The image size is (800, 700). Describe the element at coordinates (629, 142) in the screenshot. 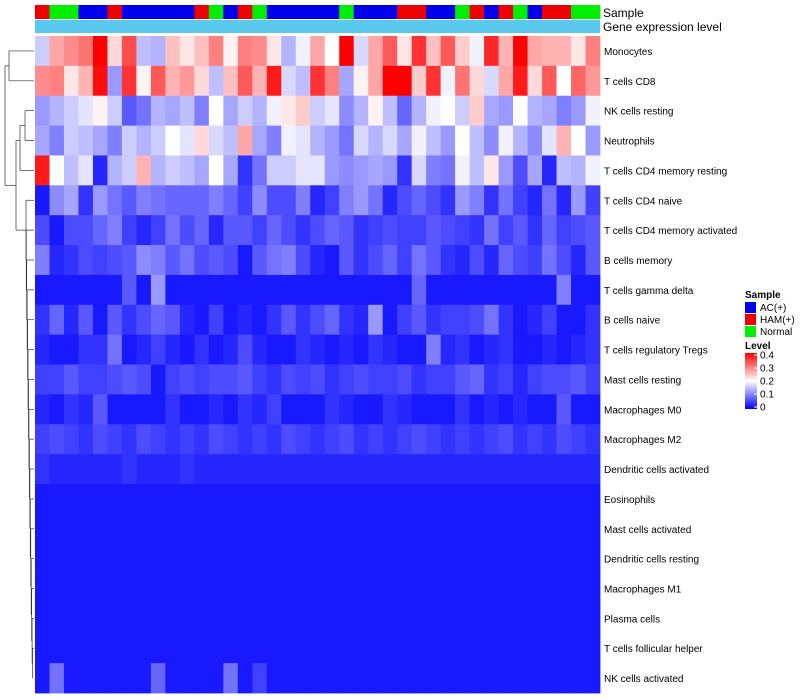

I see `row-label: Neutrophils` at that location.